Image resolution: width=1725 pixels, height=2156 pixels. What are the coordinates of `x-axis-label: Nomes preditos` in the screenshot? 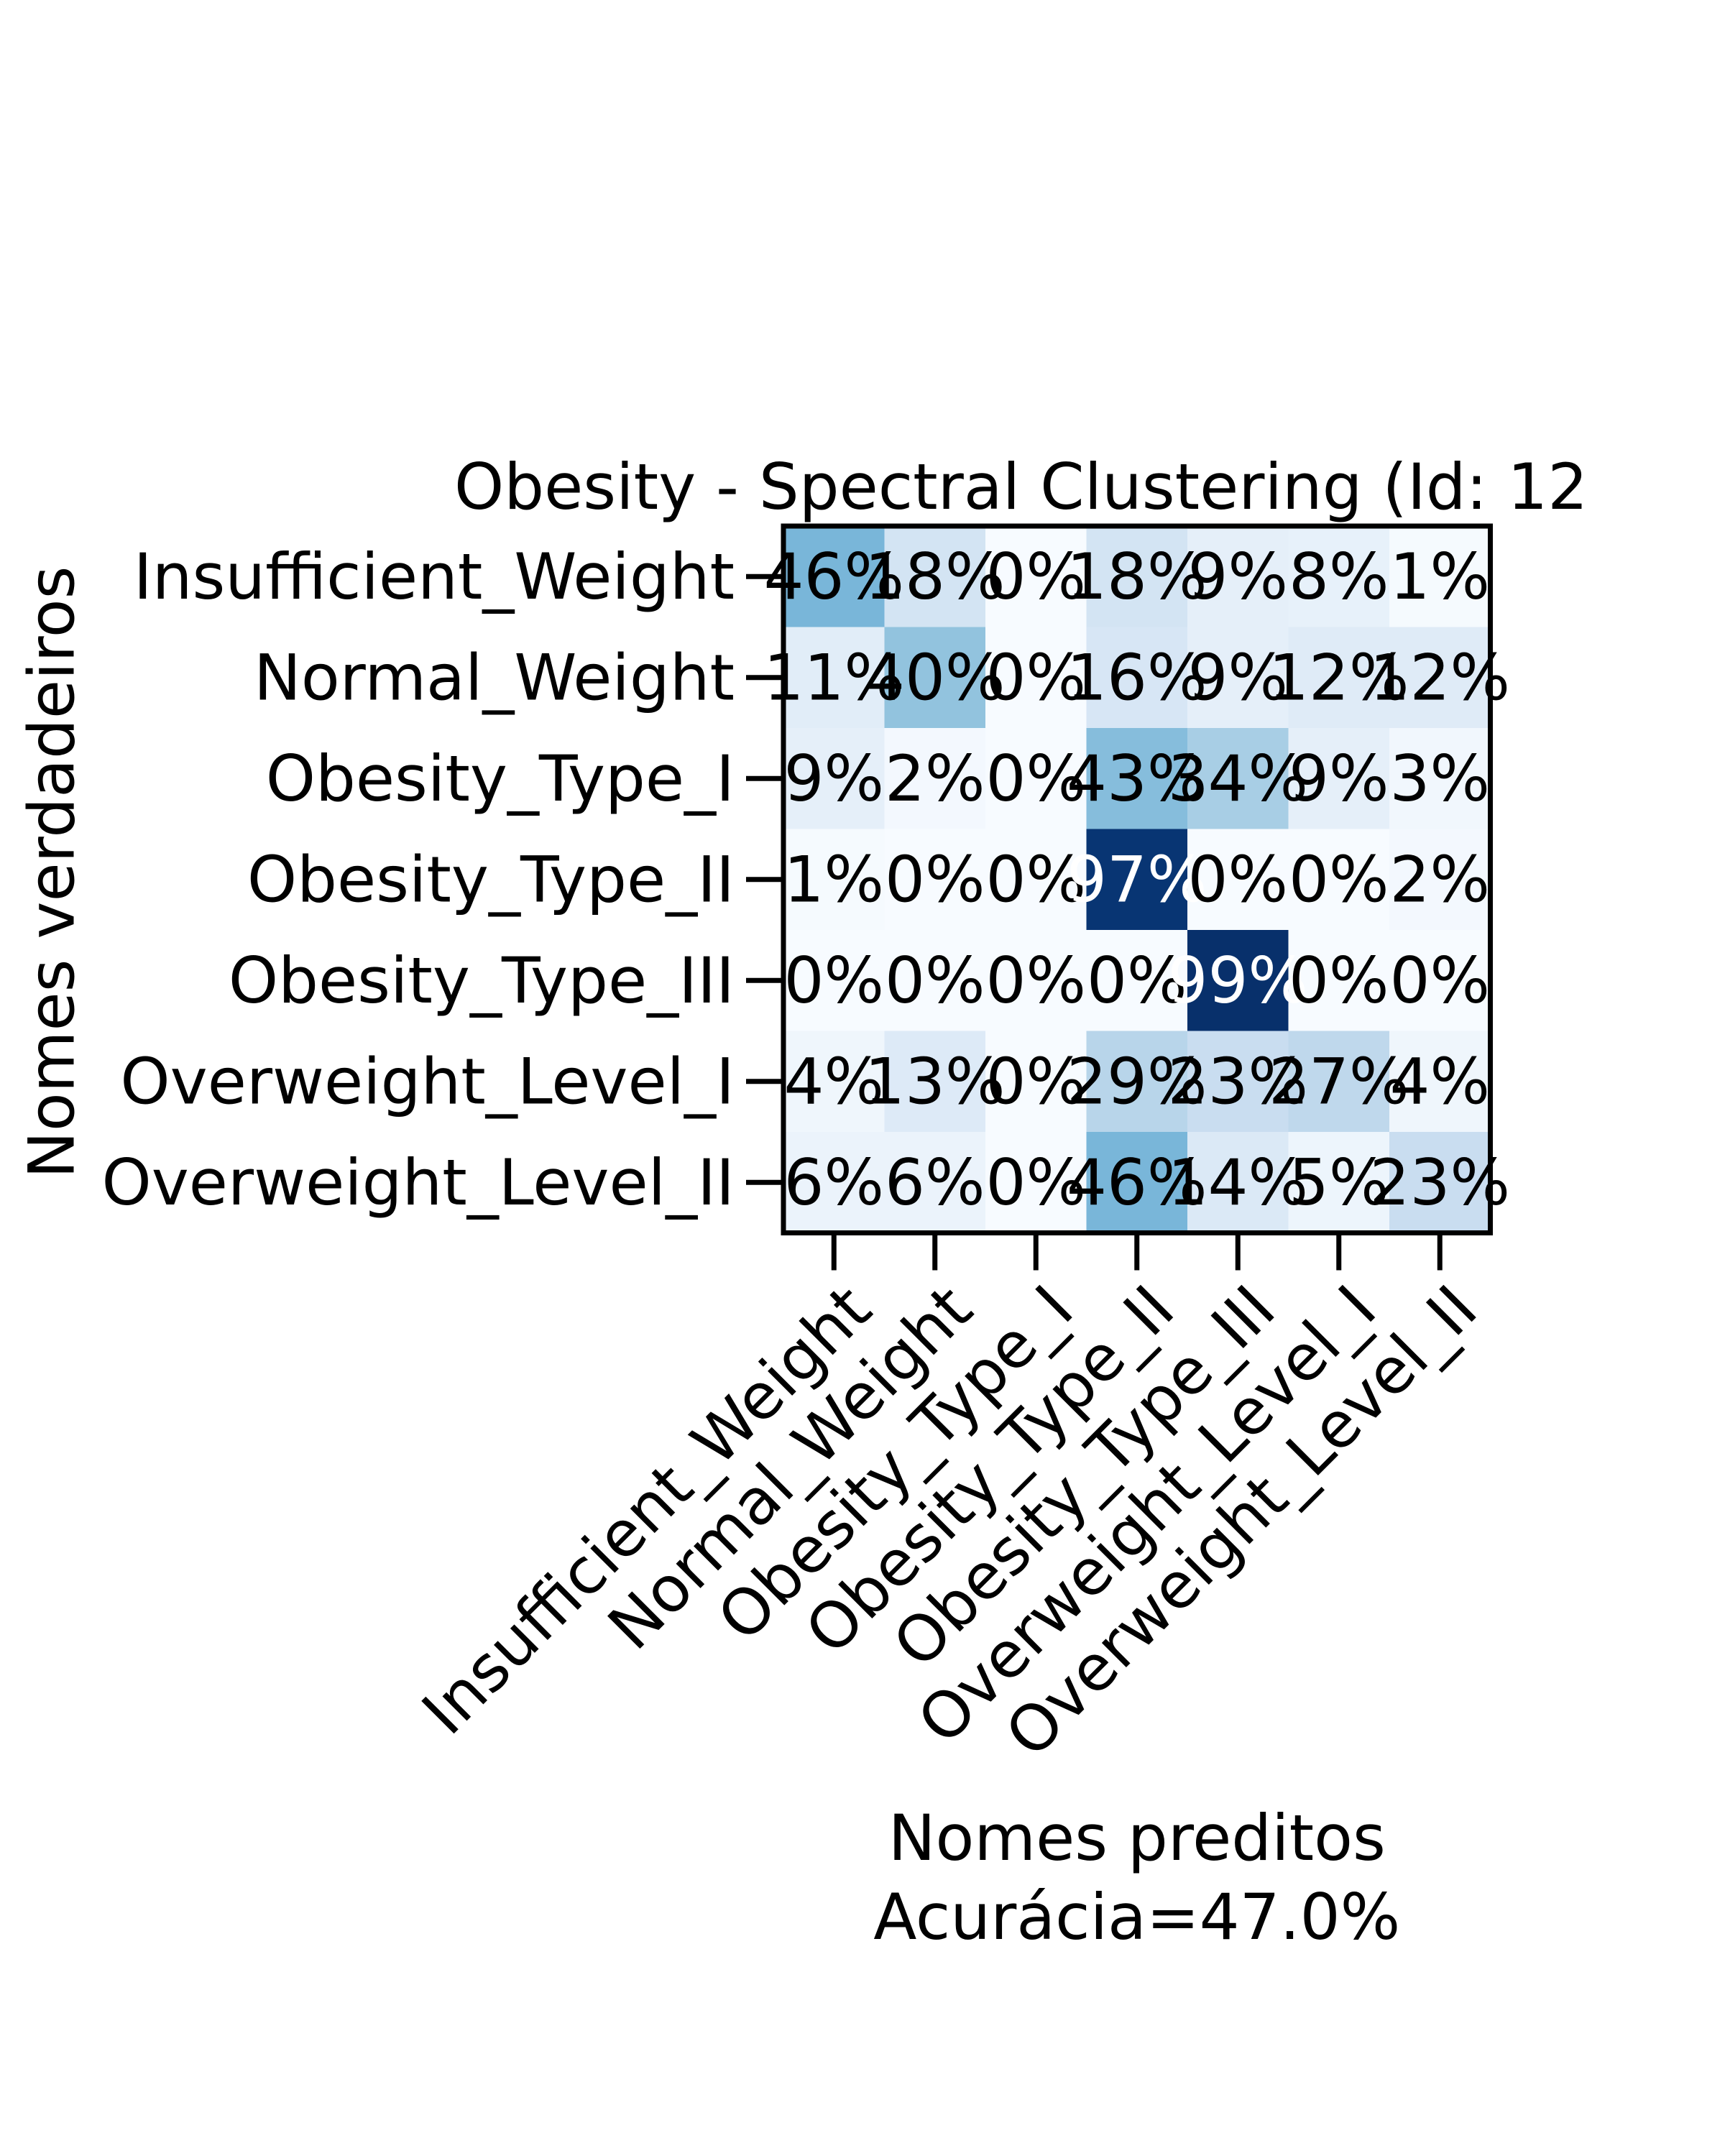 It's located at (1137, 1838).